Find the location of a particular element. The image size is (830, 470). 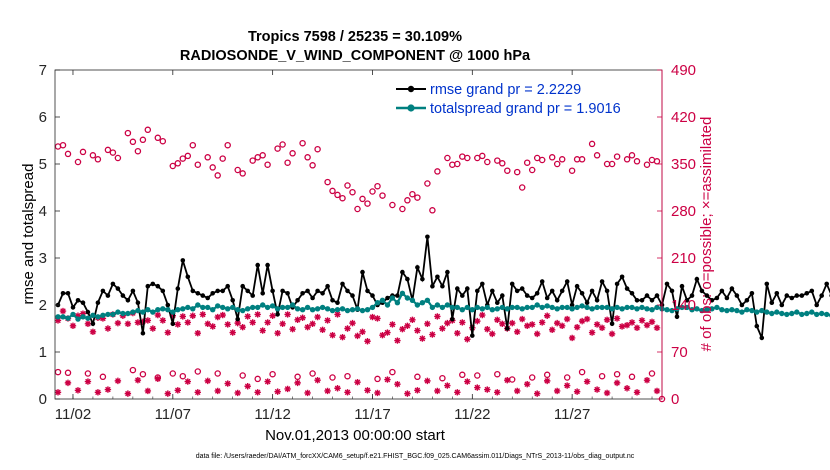

legend-rmse-label: rmse grand pr = 2.2229 is located at coordinates (505, 90).